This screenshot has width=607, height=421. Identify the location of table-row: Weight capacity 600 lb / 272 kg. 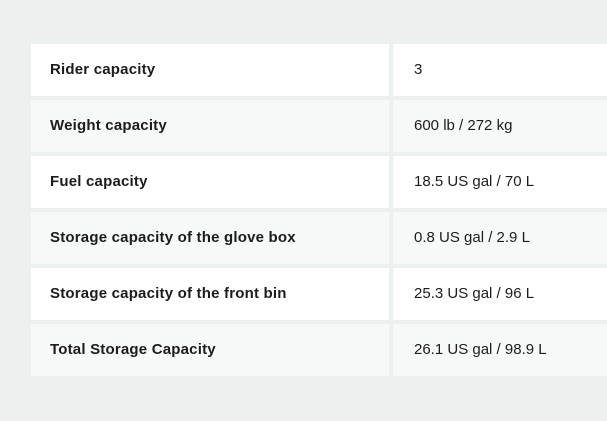
(319, 126).